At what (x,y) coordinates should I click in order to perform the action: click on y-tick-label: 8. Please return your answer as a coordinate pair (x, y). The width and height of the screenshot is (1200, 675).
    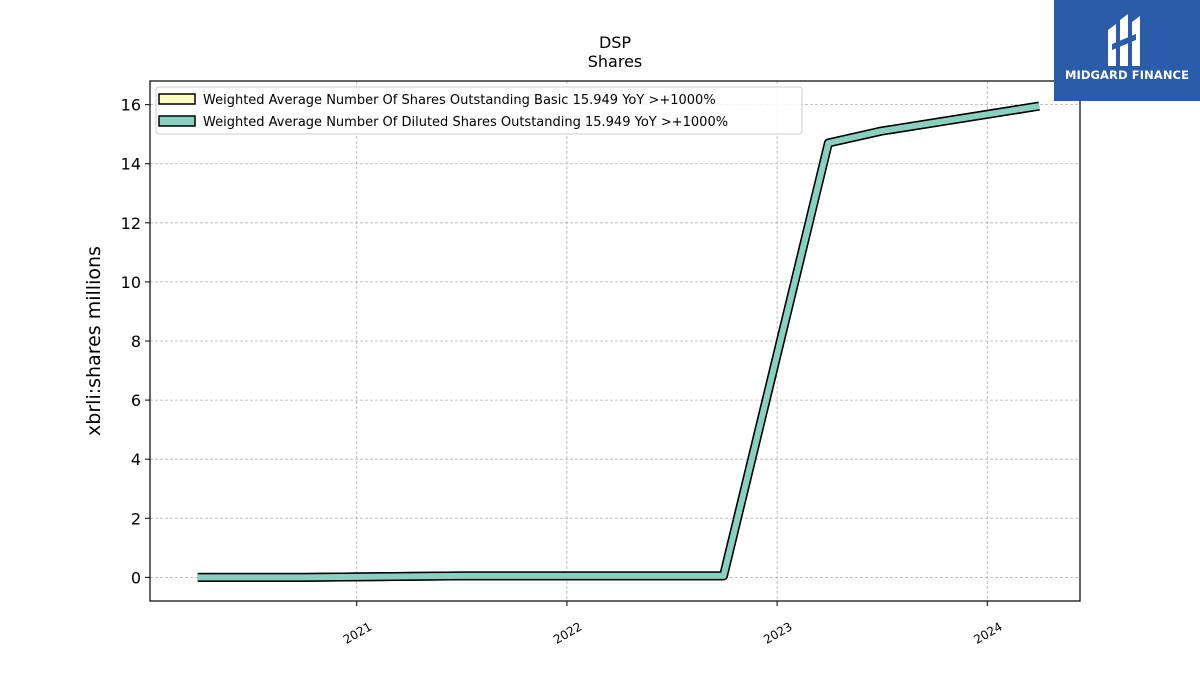
    Looking at the image, I should click on (136, 341).